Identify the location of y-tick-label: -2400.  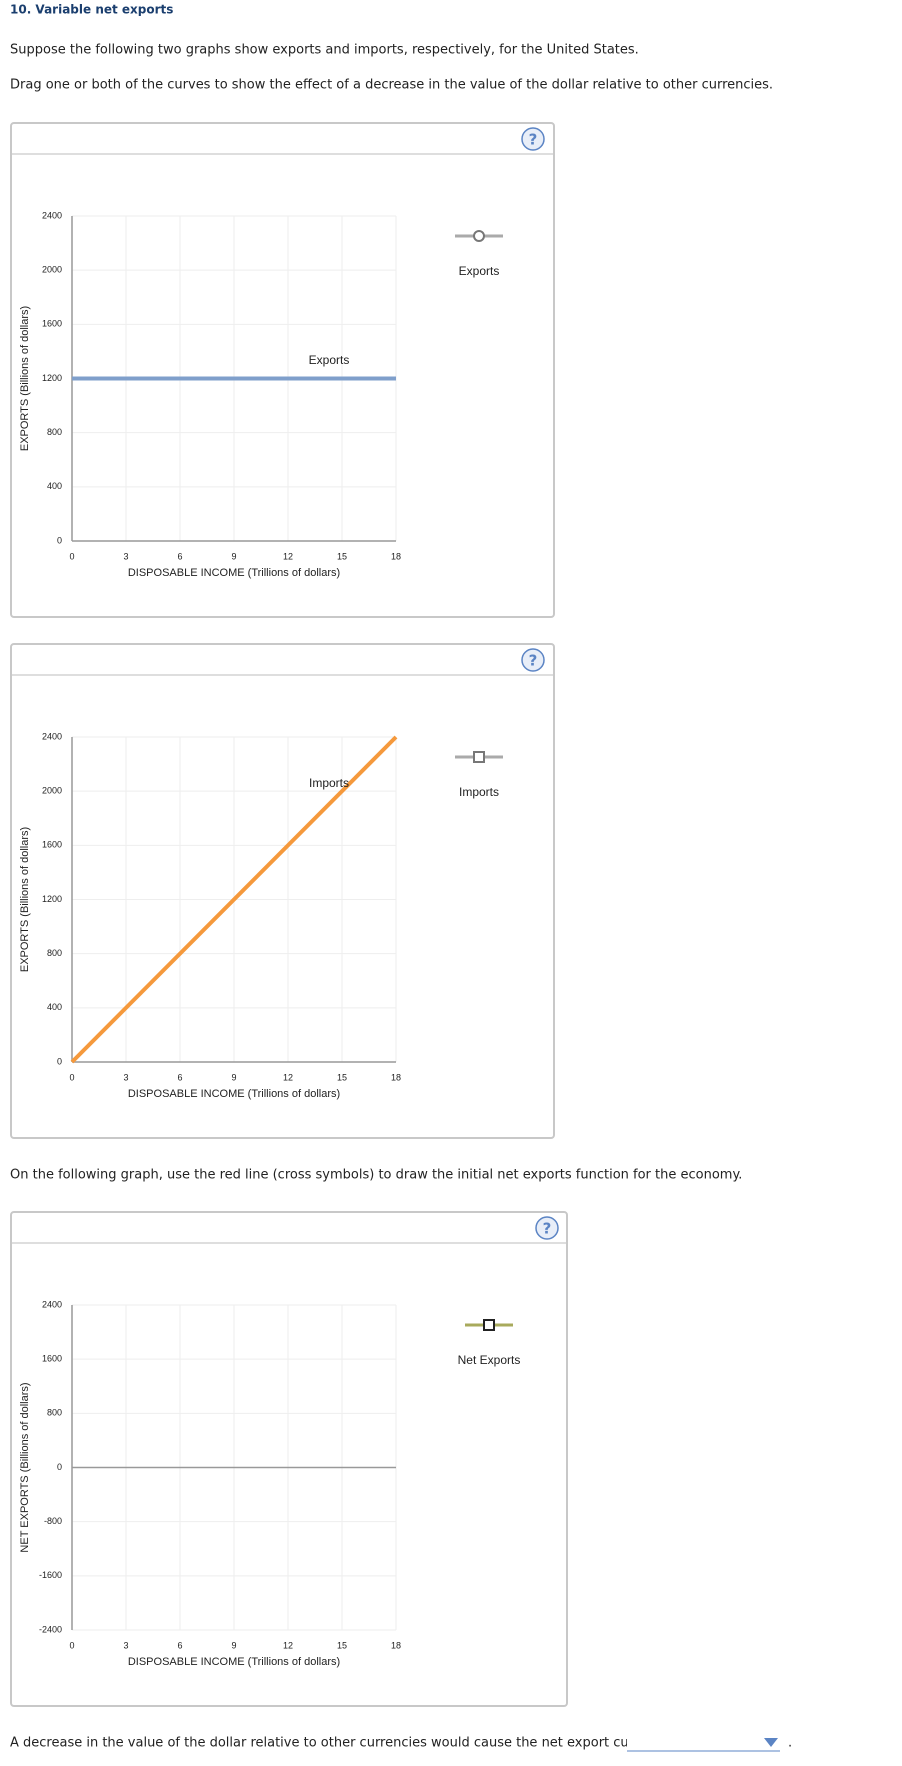
(50, 1629).